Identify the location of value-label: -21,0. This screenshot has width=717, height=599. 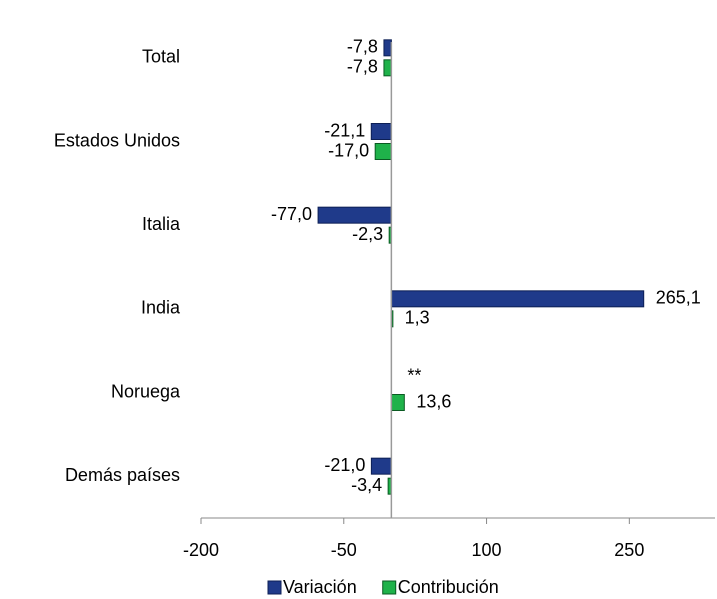
(344, 465).